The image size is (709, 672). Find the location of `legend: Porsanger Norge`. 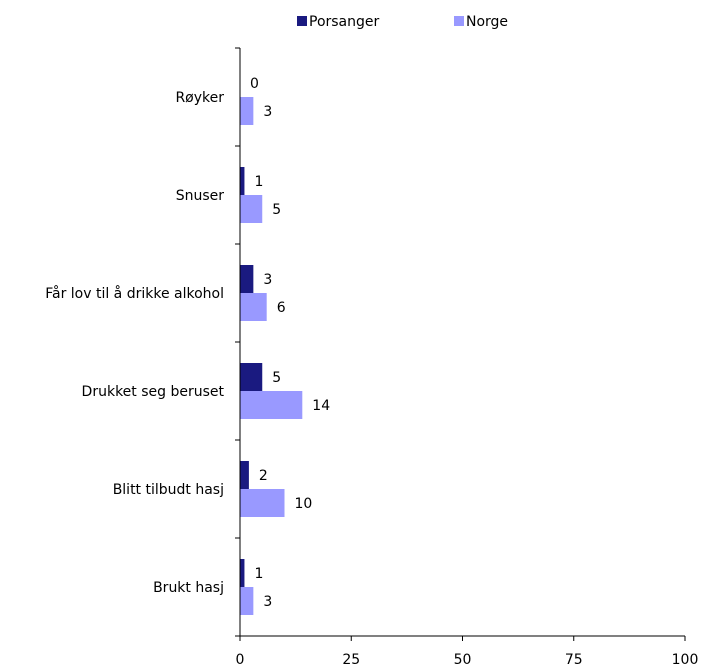

legend: Porsanger Norge is located at coordinates (402, 22).